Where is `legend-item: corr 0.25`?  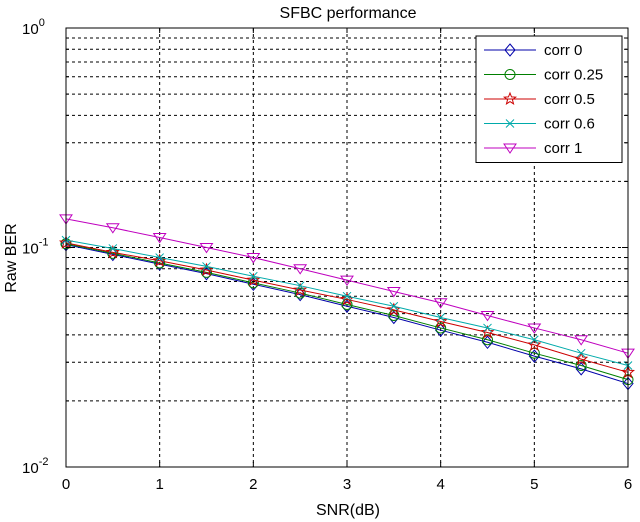 legend-item: corr 0.25 is located at coordinates (543, 75).